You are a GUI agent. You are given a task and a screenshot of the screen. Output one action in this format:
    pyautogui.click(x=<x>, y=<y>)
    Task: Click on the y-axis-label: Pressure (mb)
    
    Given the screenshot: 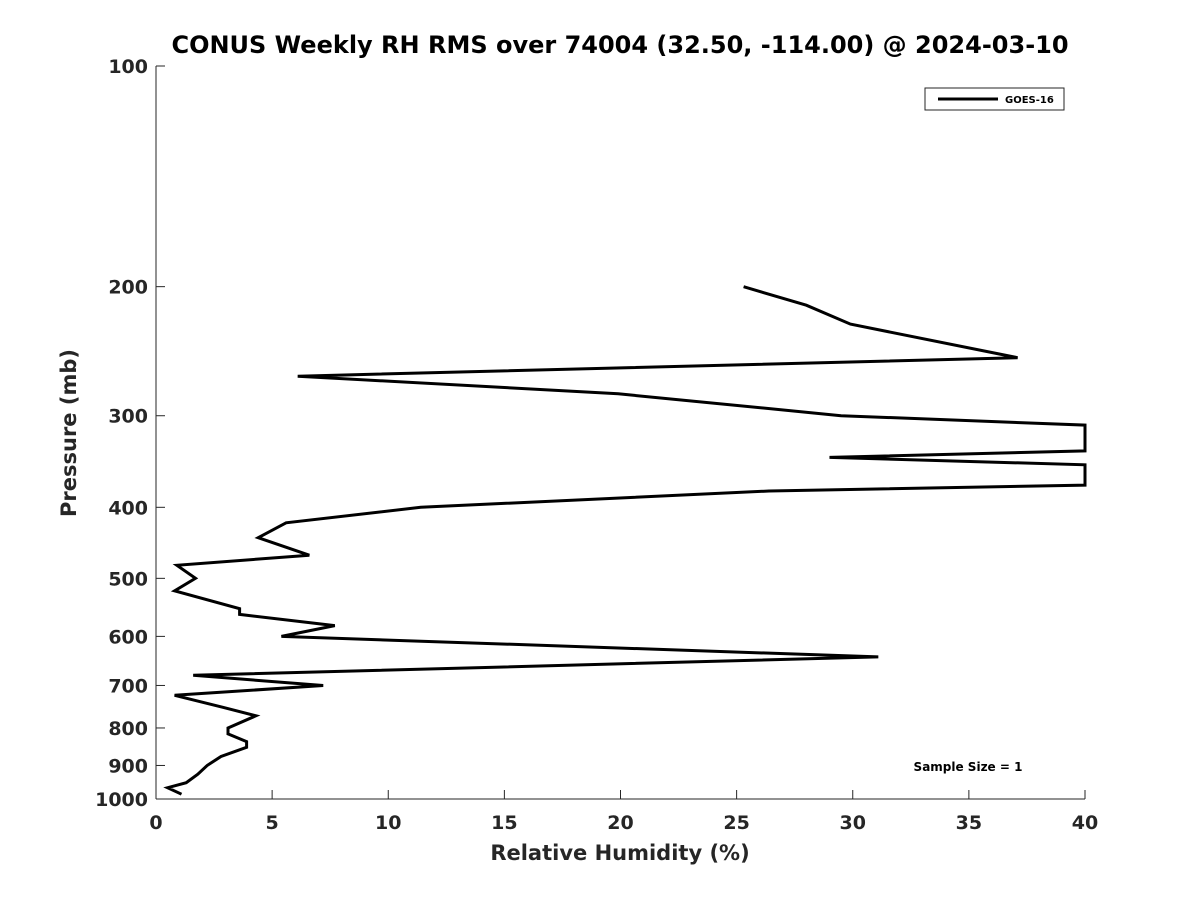 What is the action you would take?
    pyautogui.click(x=69, y=433)
    